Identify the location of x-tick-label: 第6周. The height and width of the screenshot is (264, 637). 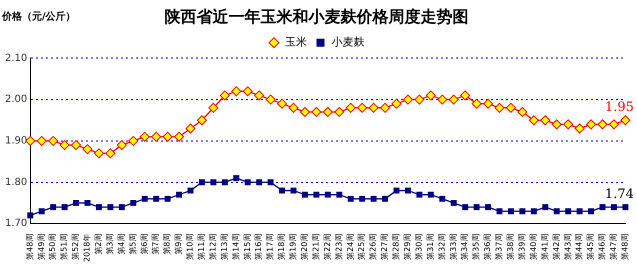
(144, 244).